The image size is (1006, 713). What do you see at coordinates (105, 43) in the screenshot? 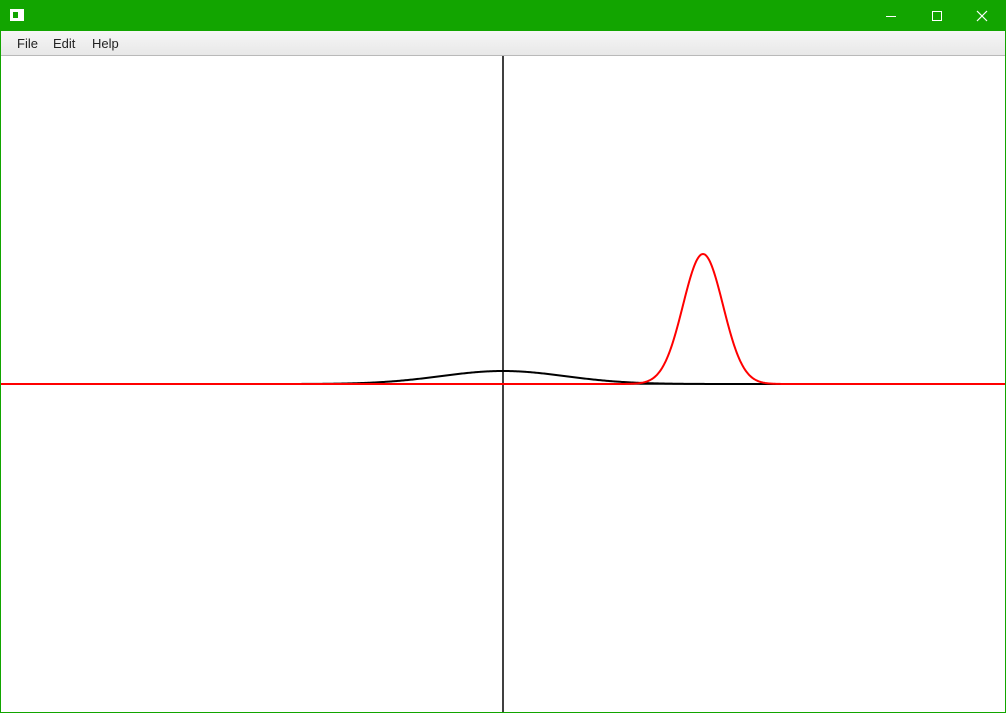
I see `menu-help: Help` at bounding box center [105, 43].